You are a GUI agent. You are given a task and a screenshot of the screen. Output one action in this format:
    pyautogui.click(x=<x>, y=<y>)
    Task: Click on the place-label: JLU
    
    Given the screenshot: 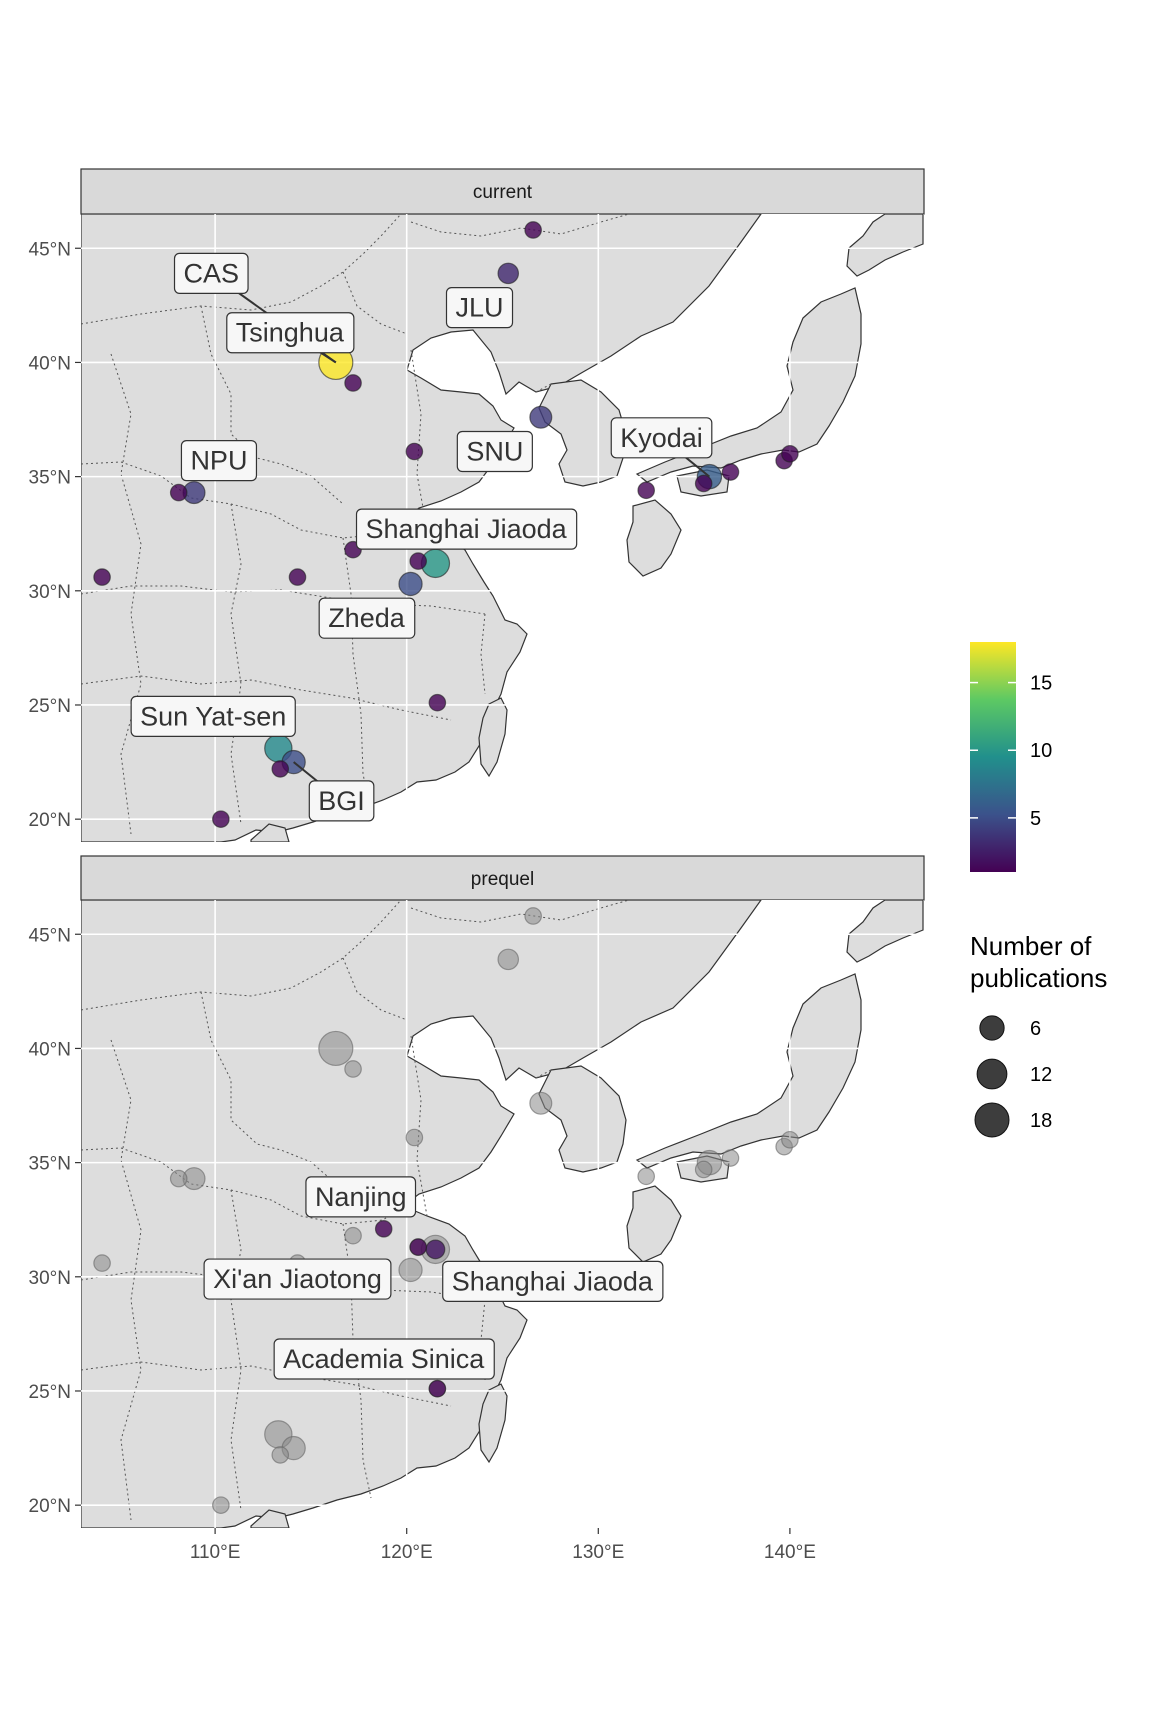 What is the action you would take?
    pyautogui.click(x=479, y=308)
    